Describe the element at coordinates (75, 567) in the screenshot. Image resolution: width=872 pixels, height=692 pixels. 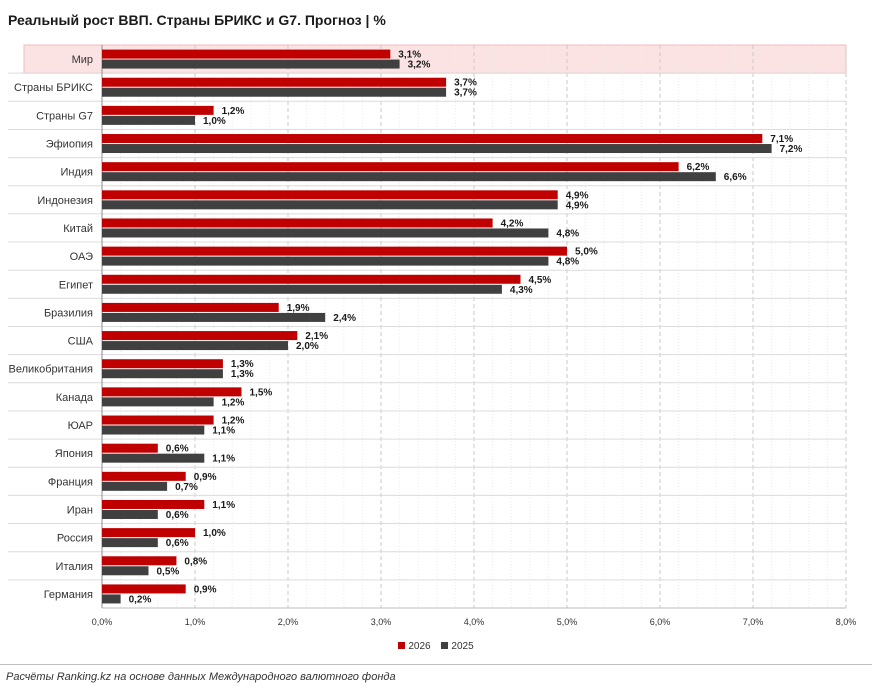
I see `category-label: Италия` at that location.